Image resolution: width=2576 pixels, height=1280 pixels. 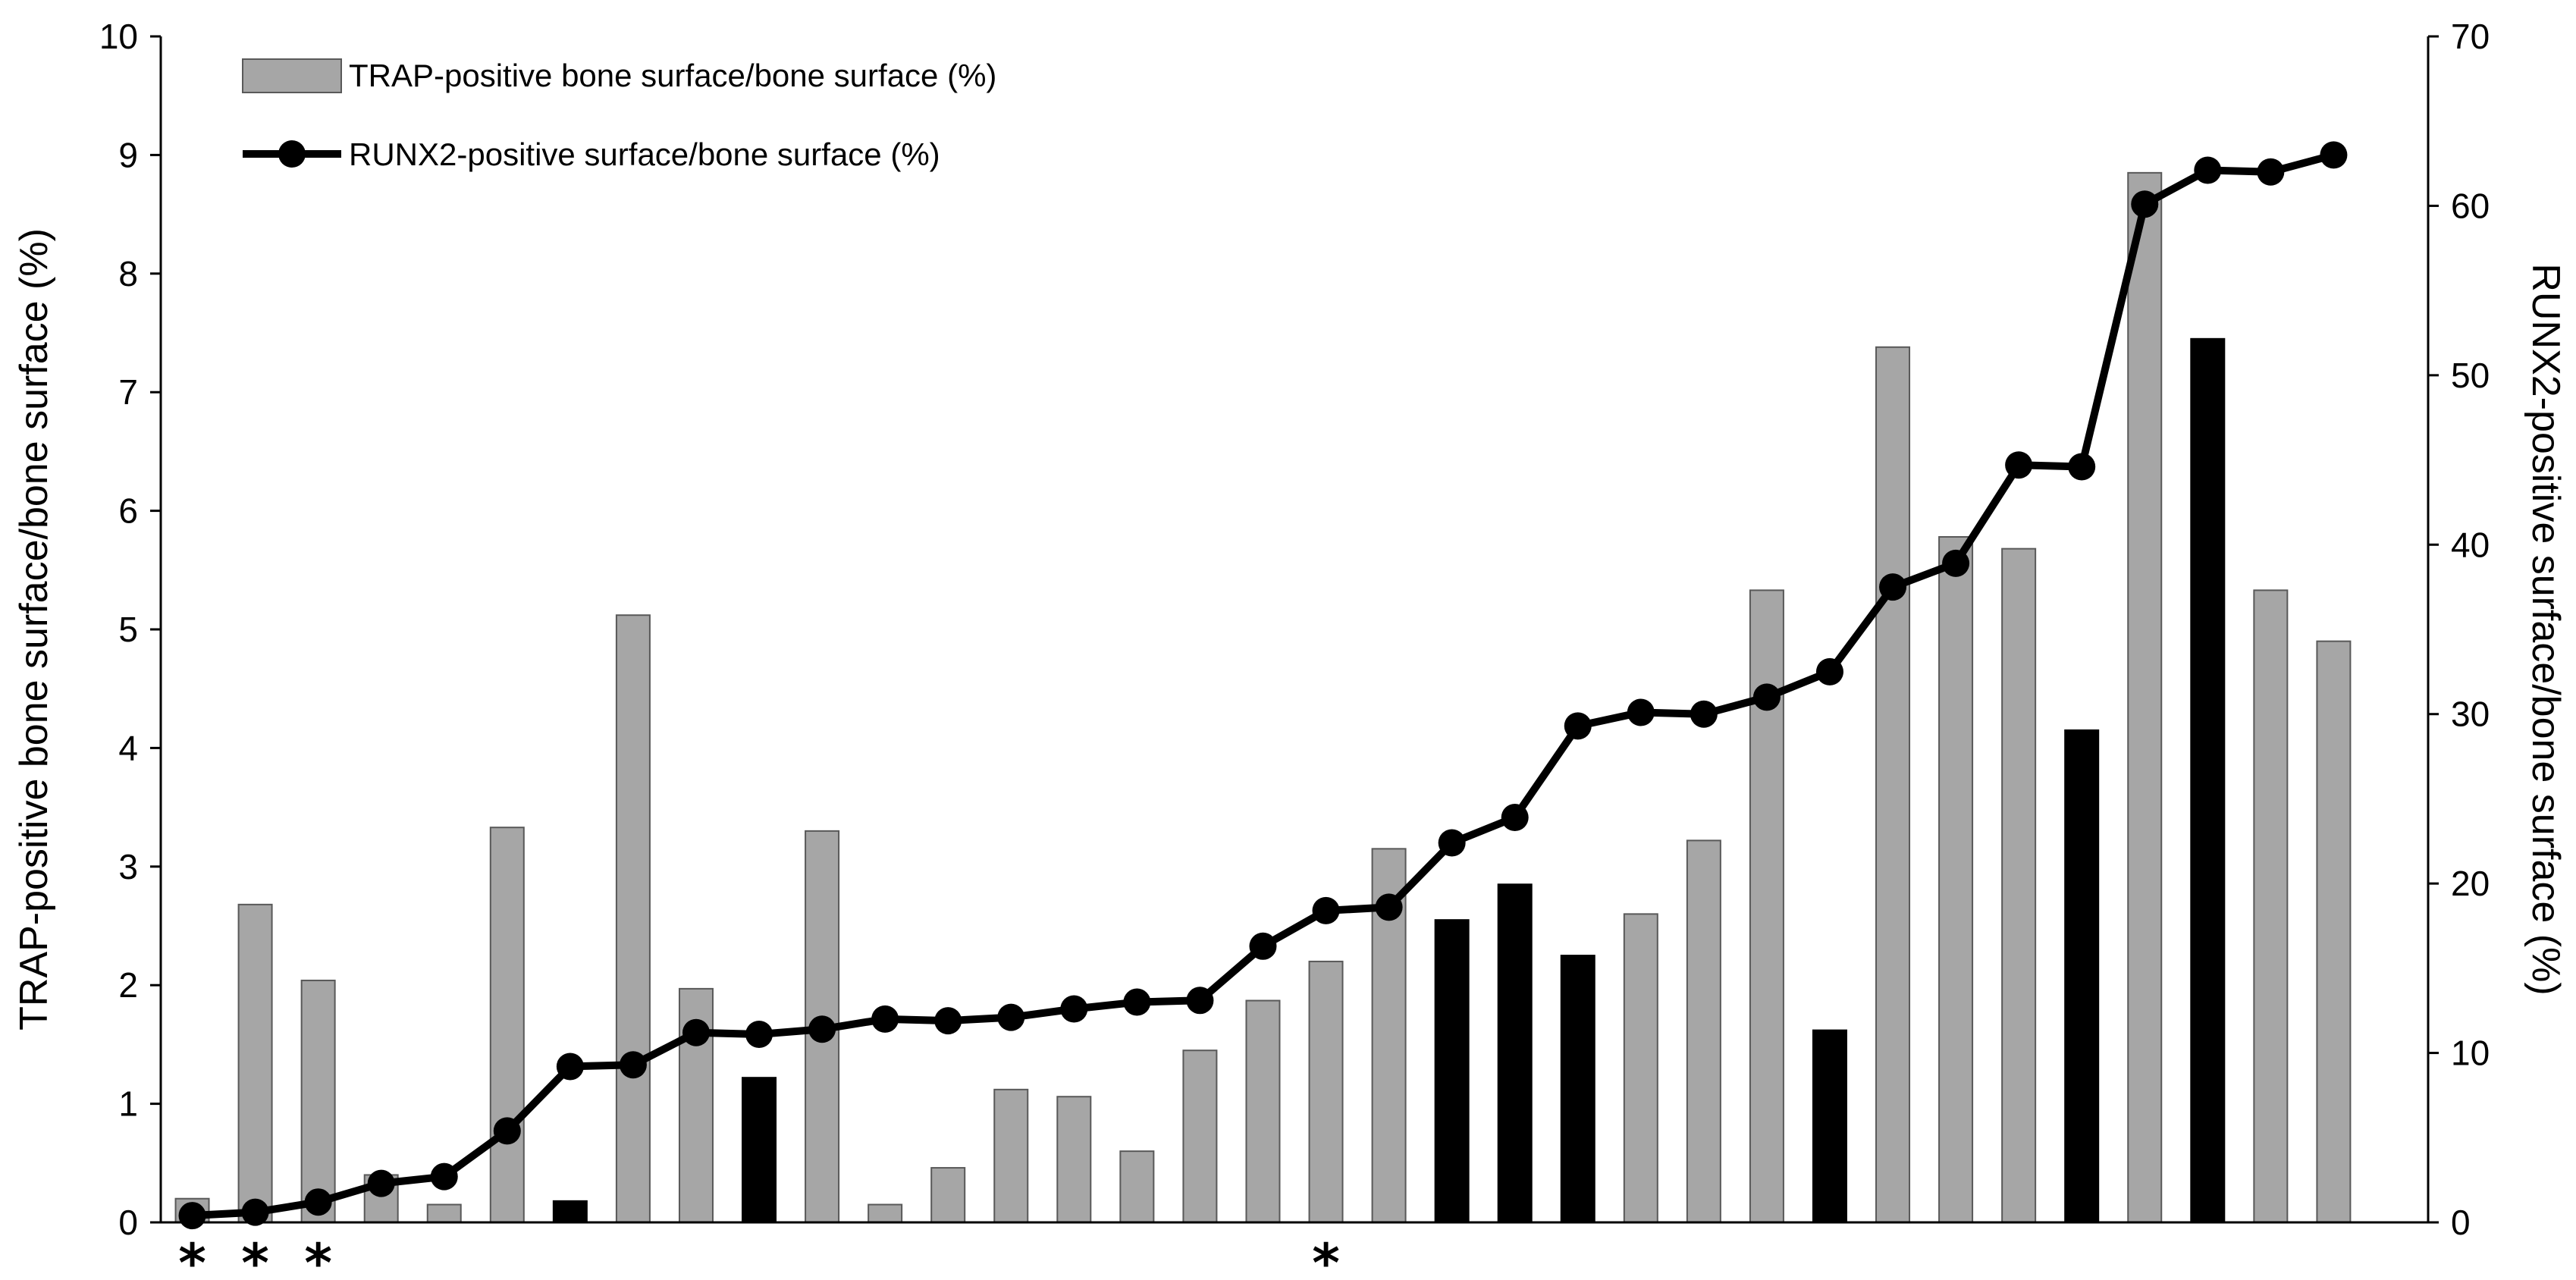 I want to click on right-tick-label: 30, so click(x=2470, y=714).